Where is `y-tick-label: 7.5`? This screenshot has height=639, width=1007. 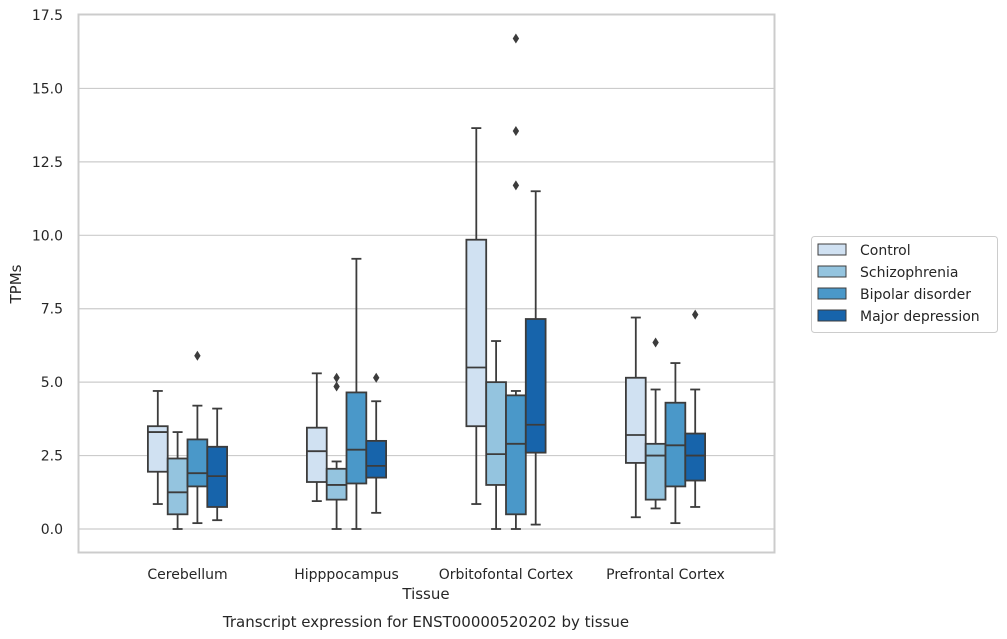 y-tick-label: 7.5 is located at coordinates (52, 310).